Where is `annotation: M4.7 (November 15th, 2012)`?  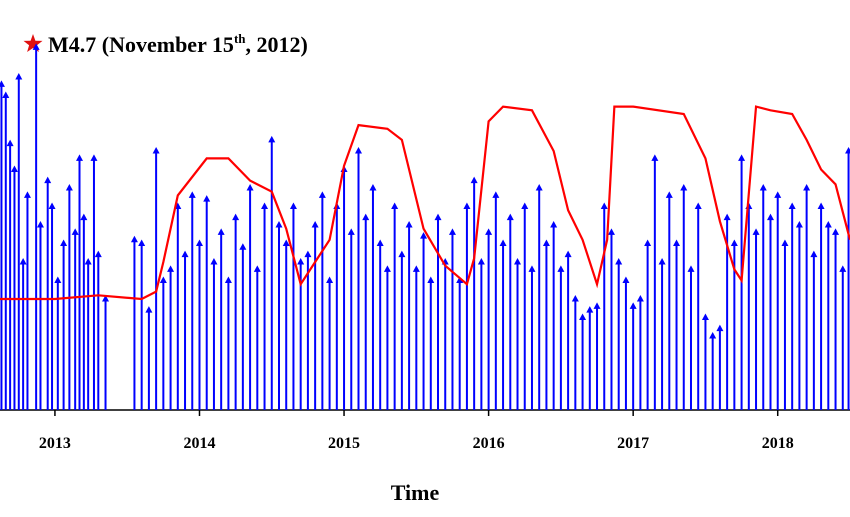 annotation: M4.7 (November 15th, 2012) is located at coordinates (178, 44).